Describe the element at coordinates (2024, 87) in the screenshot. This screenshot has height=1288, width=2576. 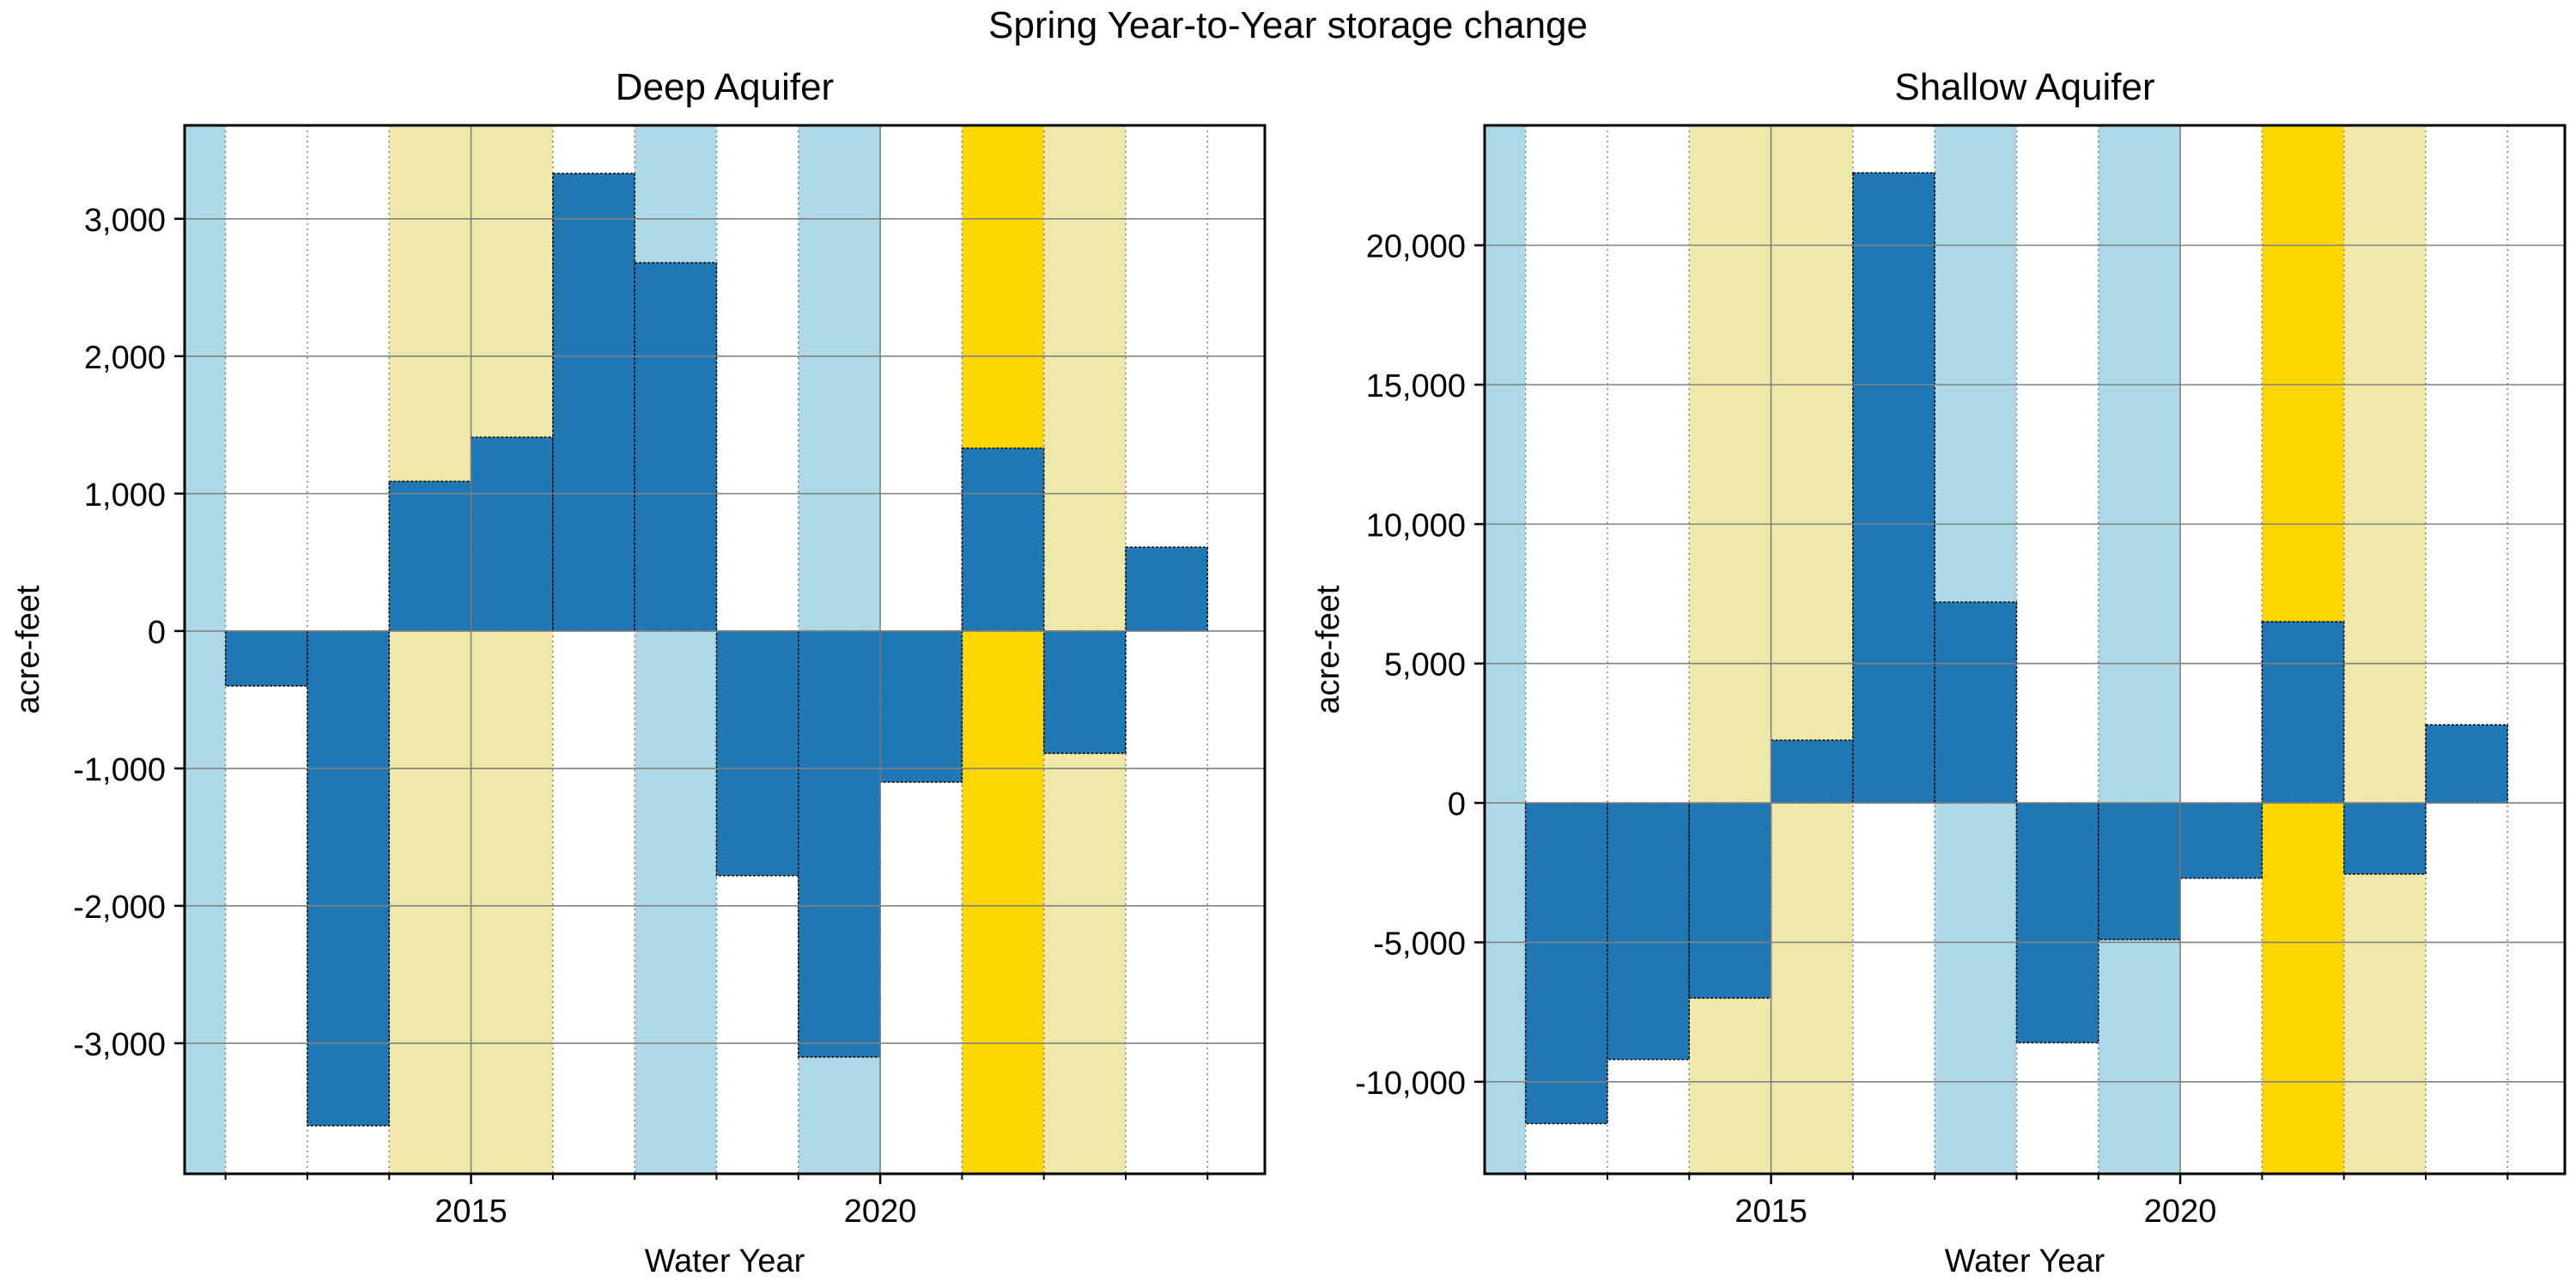
I see `axes-title: Shallow Aquifer` at that location.